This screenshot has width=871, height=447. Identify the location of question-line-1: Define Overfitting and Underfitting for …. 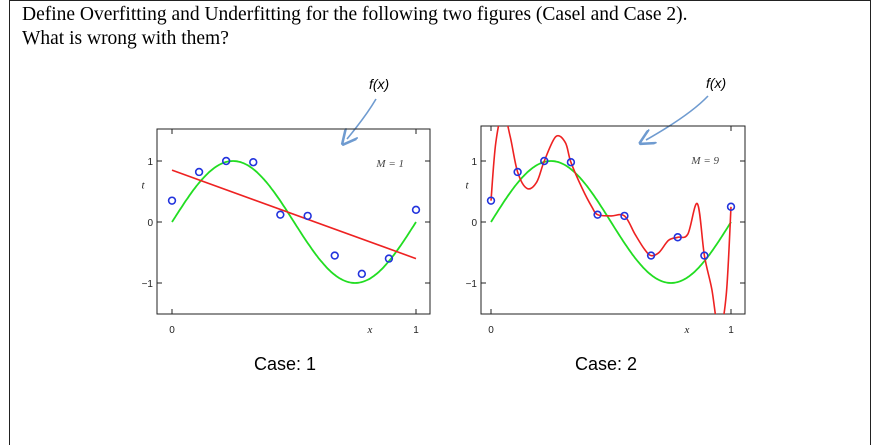
(355, 14).